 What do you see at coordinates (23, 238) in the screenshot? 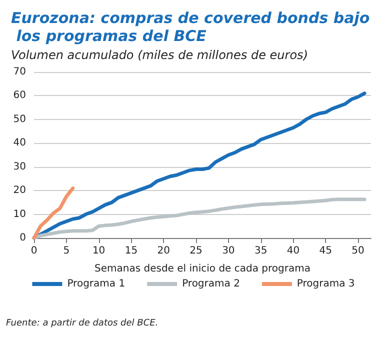
I see `y-tick-label: 0` at bounding box center [23, 238].